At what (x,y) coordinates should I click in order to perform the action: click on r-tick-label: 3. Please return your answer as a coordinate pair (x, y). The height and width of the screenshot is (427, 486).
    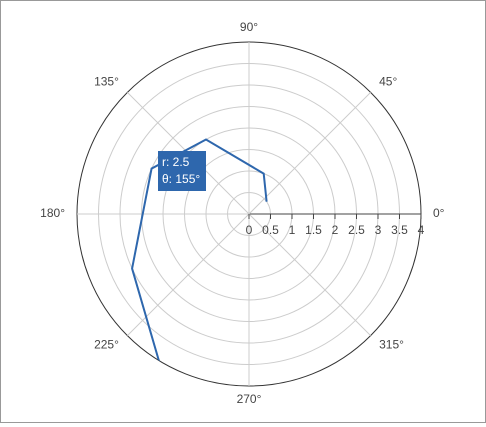
    Looking at the image, I should click on (378, 230).